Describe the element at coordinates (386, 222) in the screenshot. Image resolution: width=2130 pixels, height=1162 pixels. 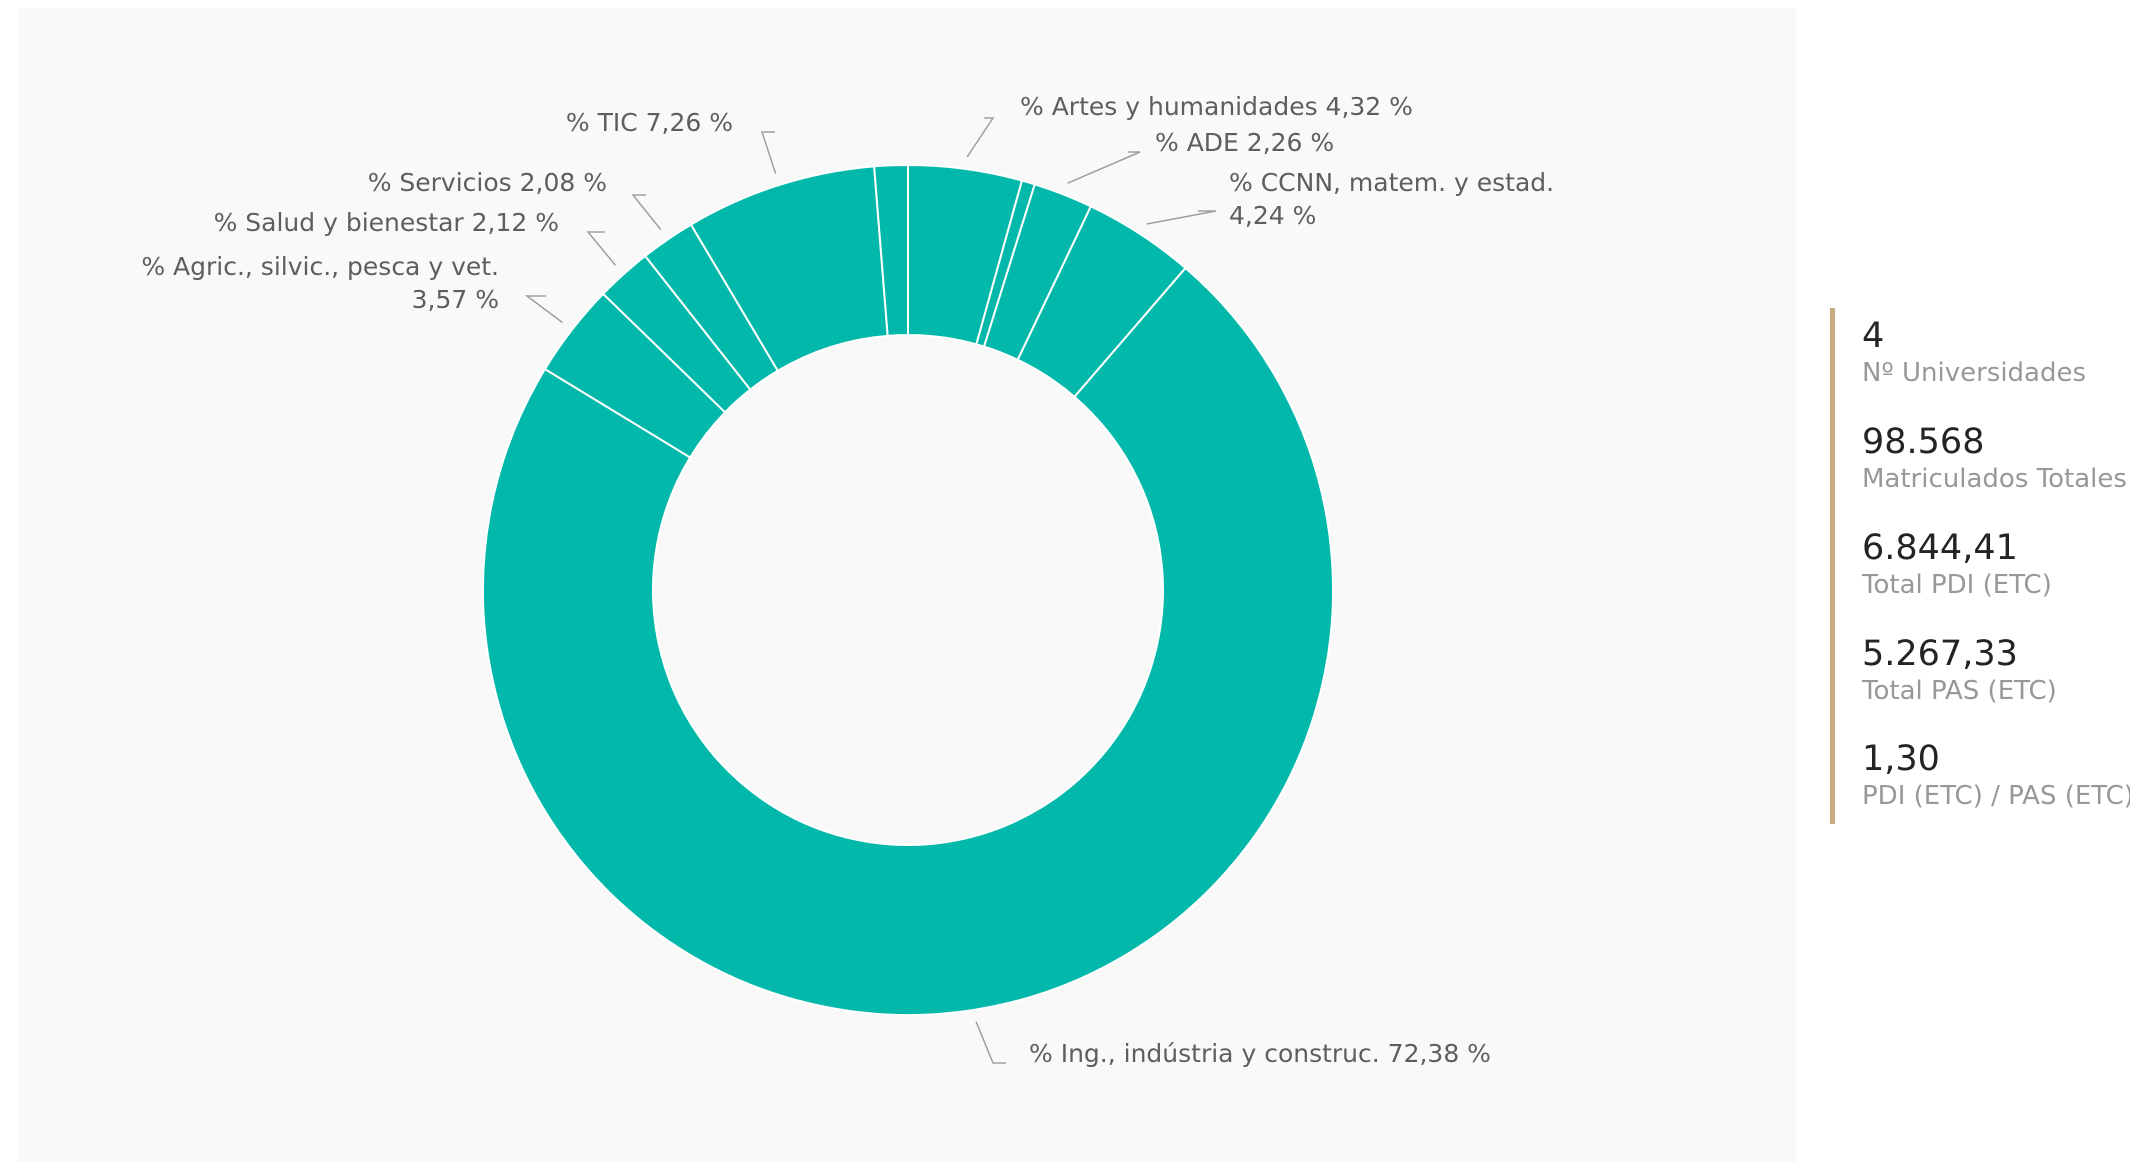
I see `slice-data-label: % Salud y bienestar 2,12 %` at that location.